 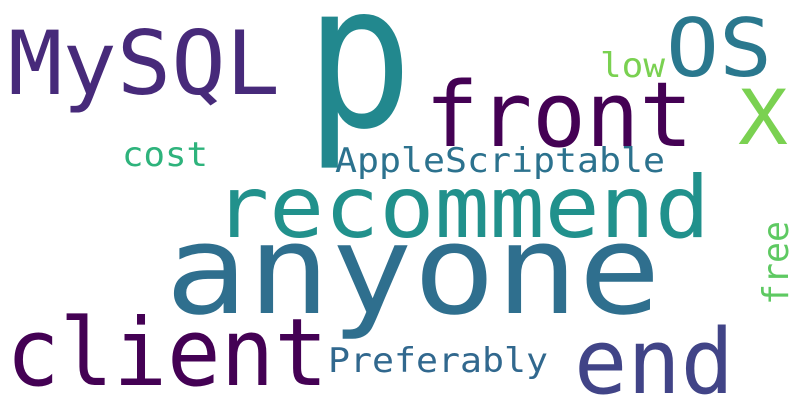 I want to click on word-free: free, so click(x=776, y=263).